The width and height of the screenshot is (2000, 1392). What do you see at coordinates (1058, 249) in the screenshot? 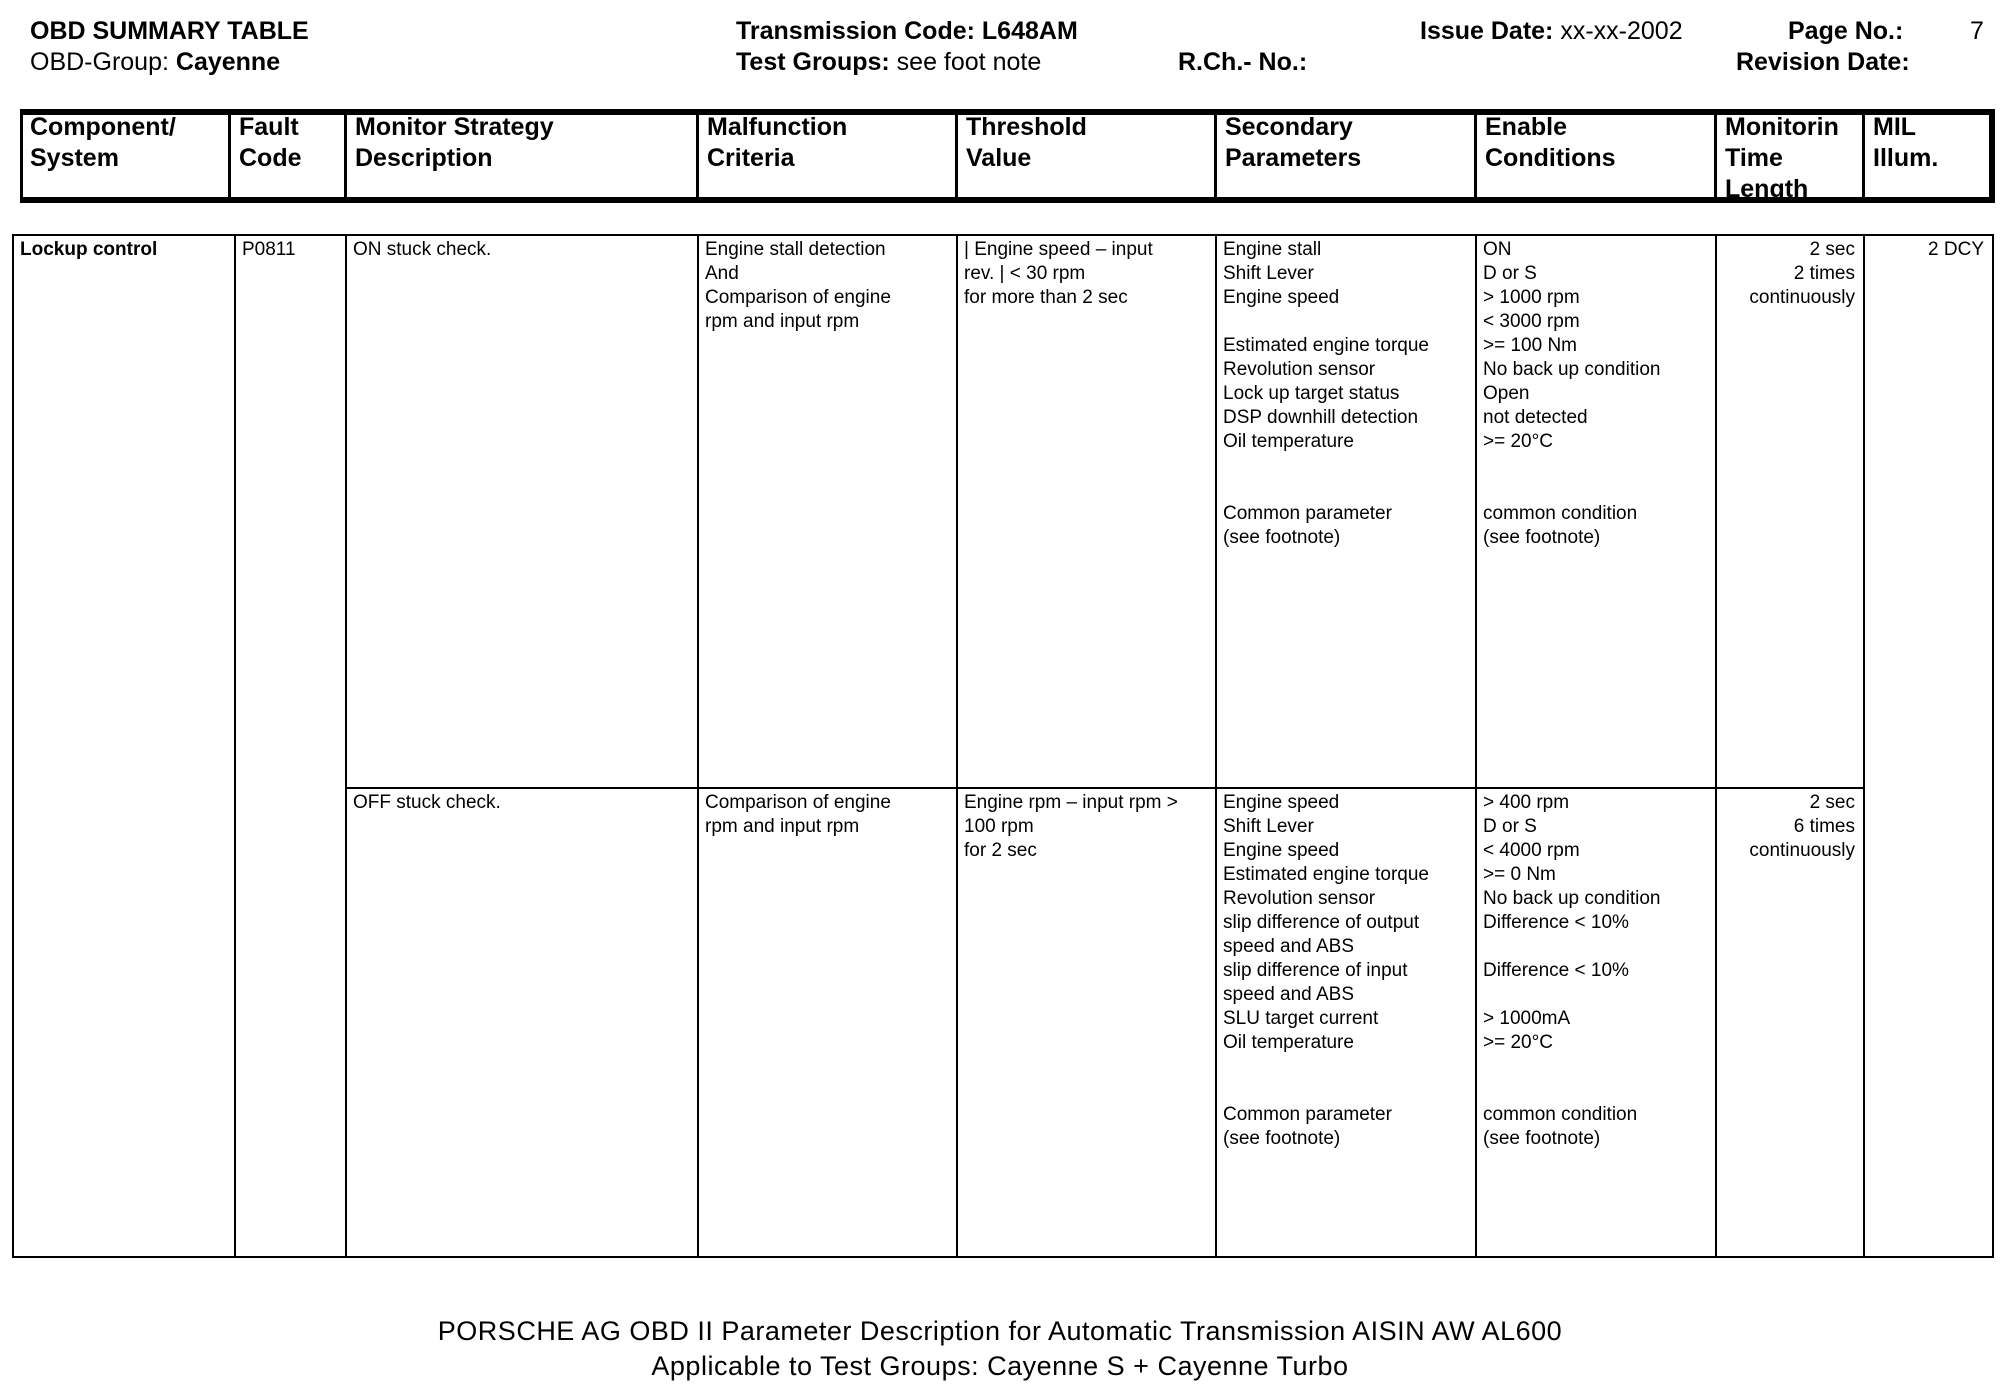
I see `cell-line: | Engine speed – input` at bounding box center [1058, 249].